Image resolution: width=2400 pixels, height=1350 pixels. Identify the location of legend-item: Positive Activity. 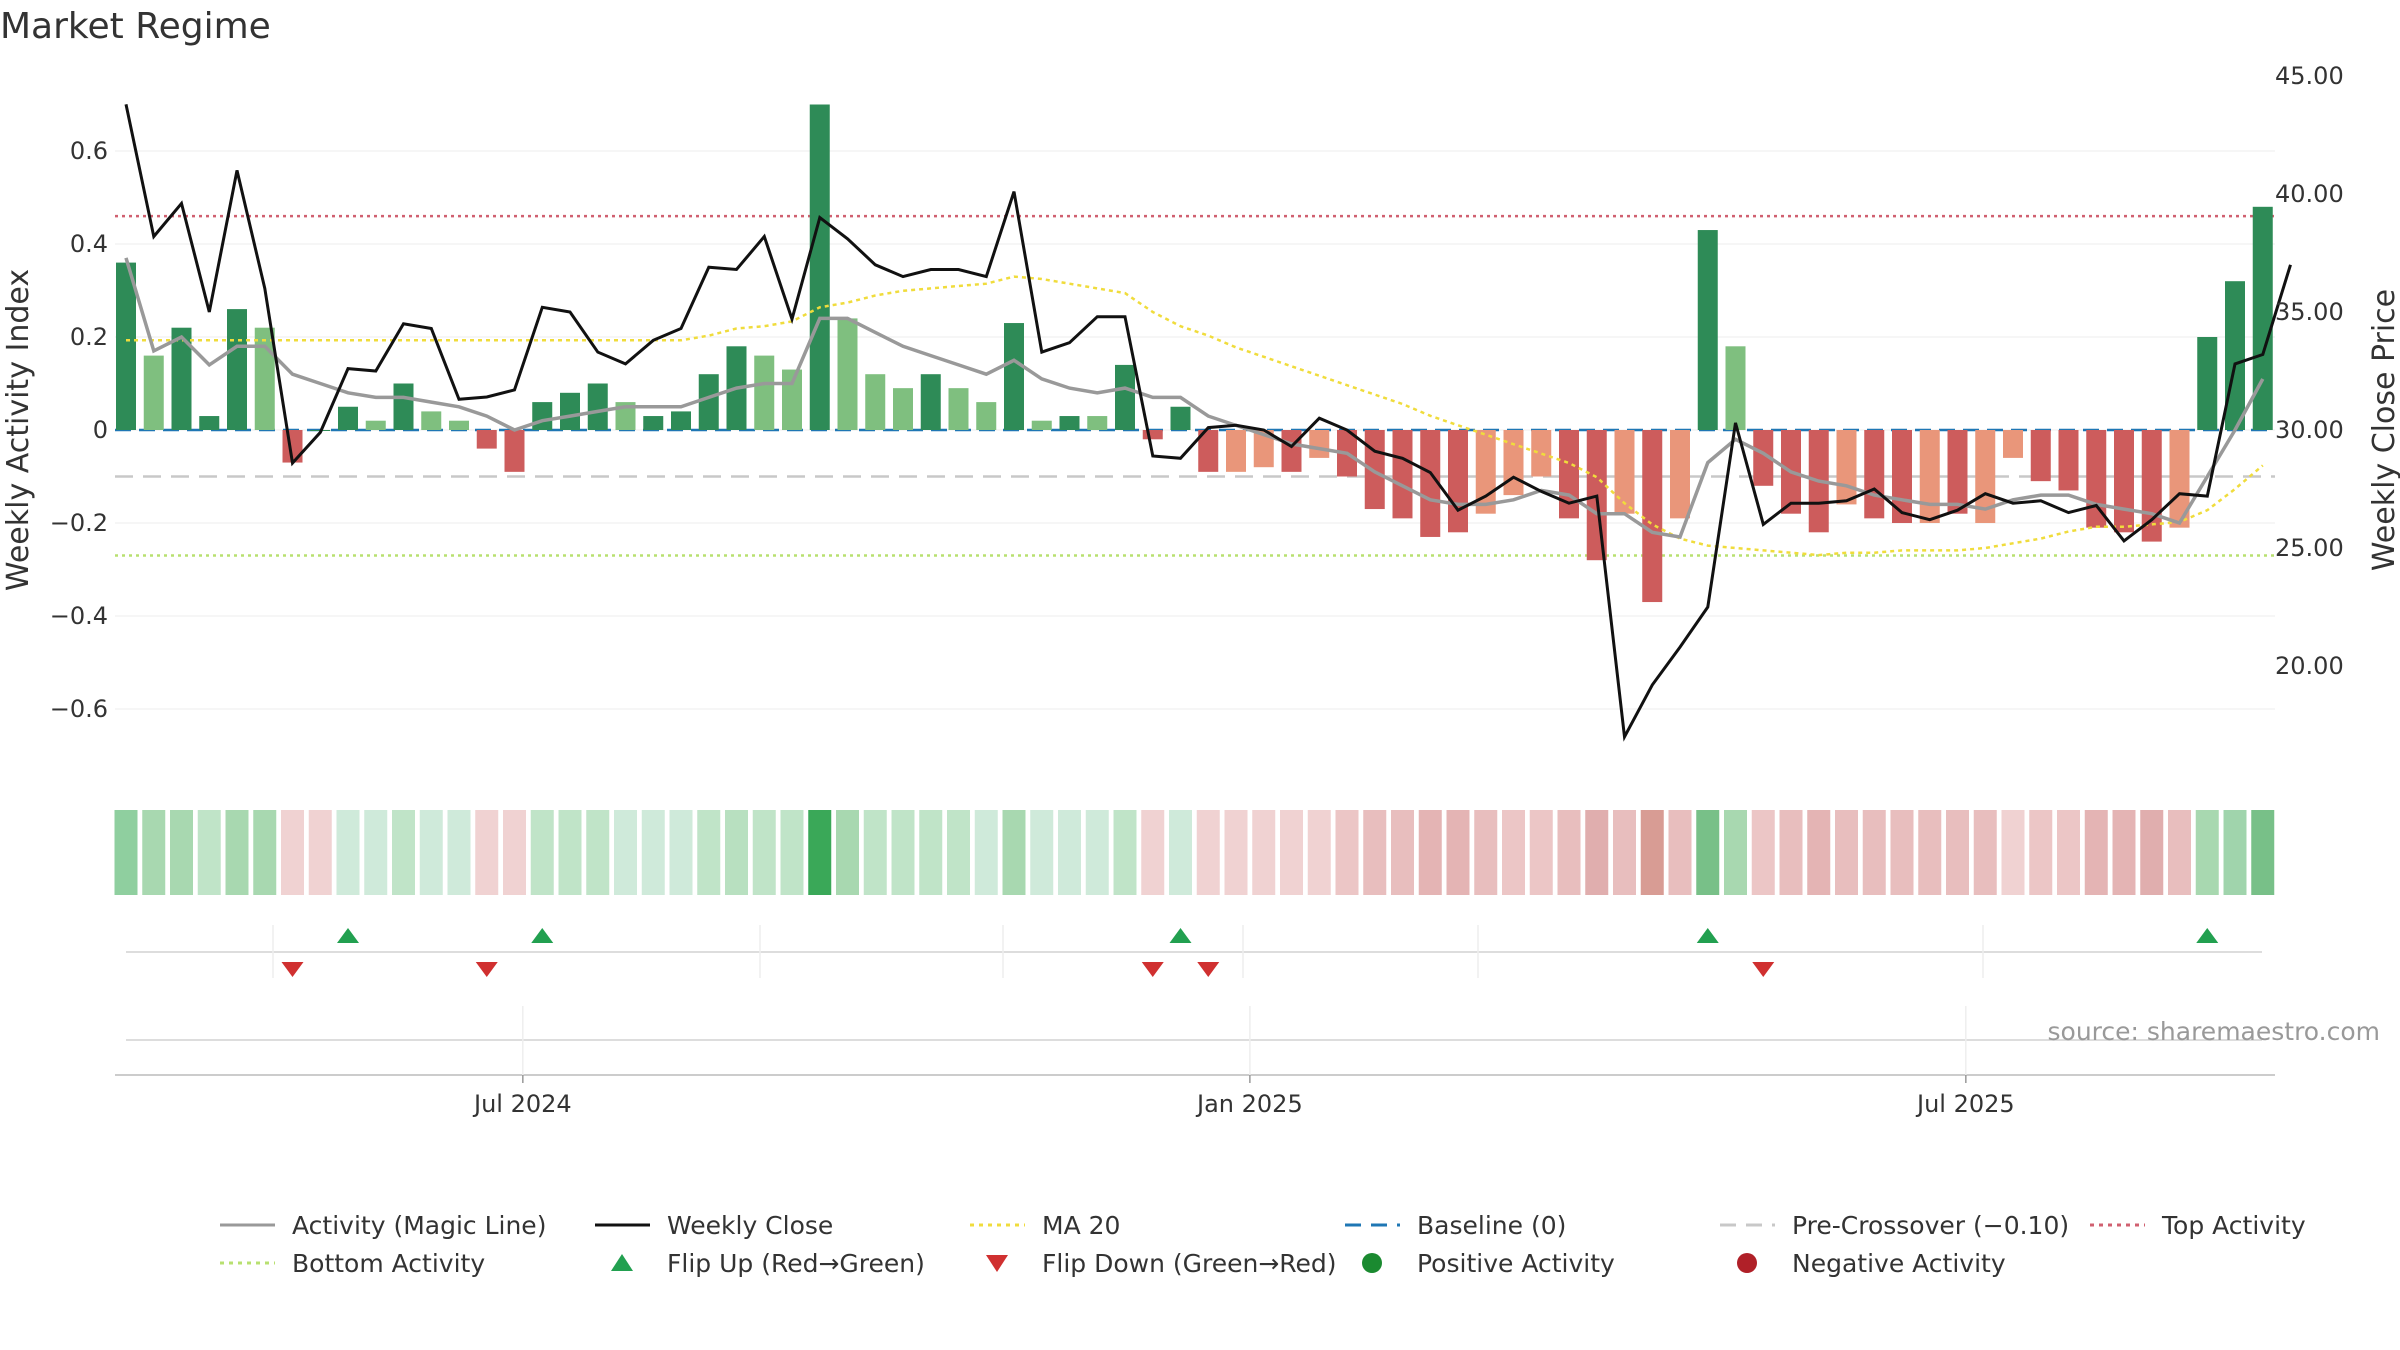
(1488, 1263).